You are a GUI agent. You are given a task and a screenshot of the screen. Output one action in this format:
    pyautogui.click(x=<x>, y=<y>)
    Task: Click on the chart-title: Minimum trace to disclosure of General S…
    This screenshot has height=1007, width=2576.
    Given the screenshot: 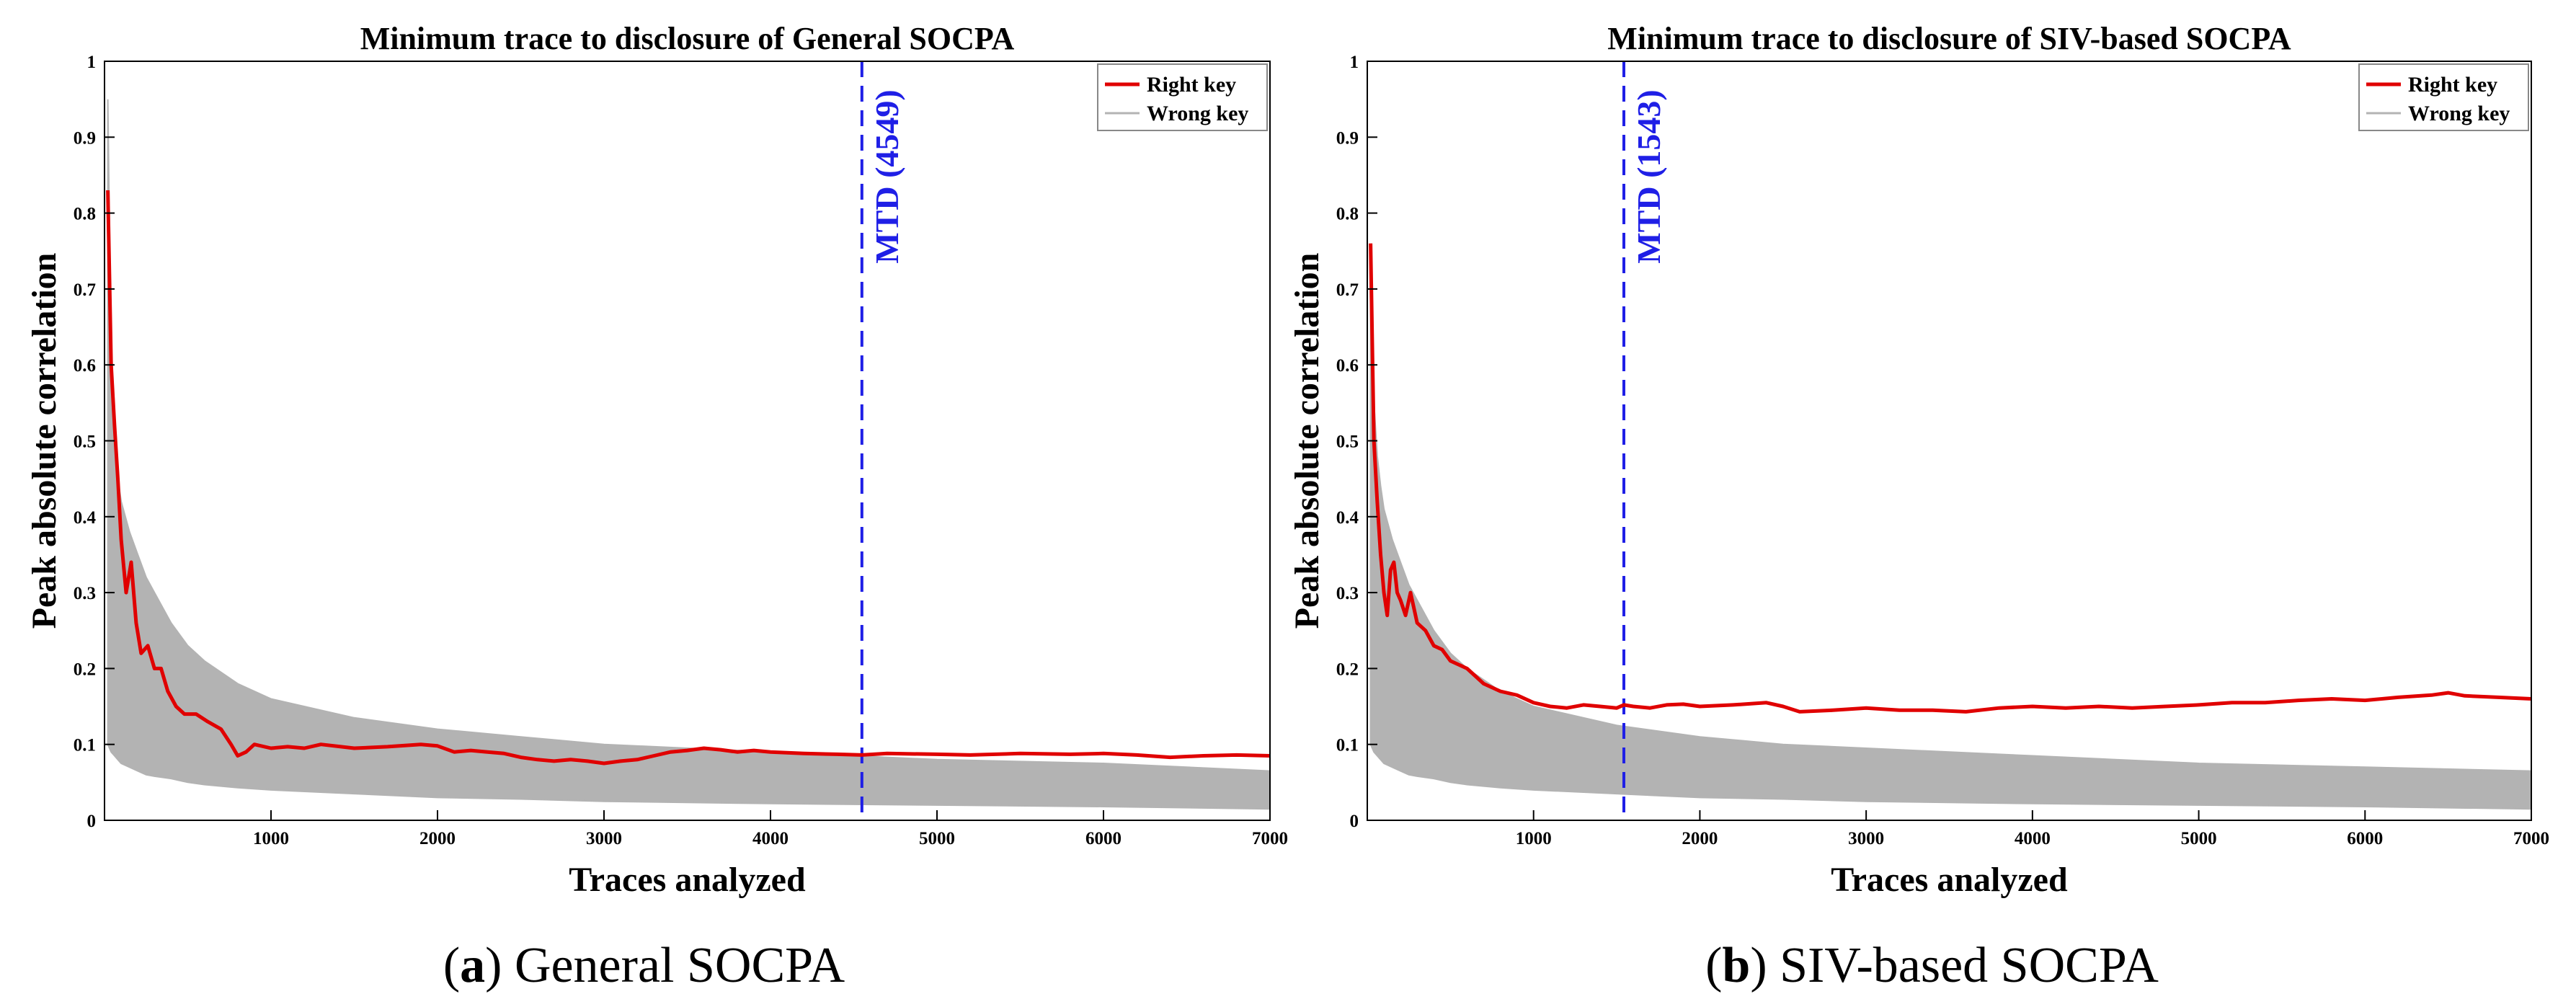 What is the action you would take?
    pyautogui.click(x=687, y=39)
    